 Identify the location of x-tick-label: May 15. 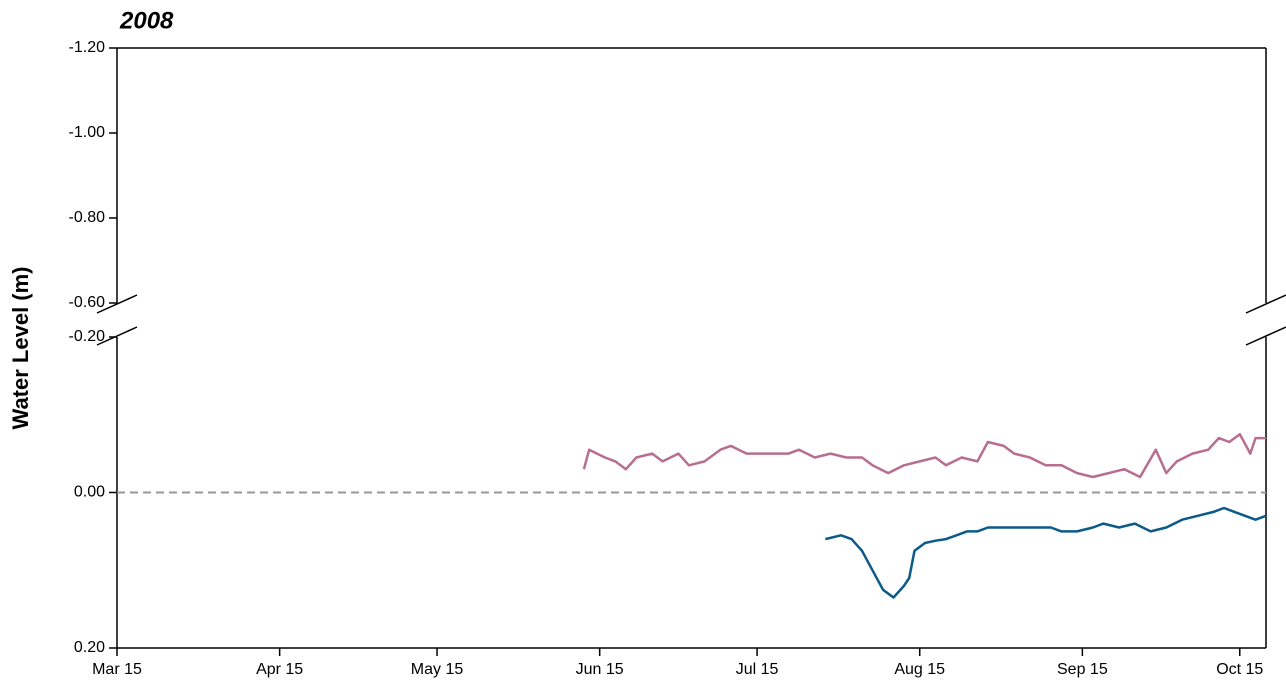
(437, 669).